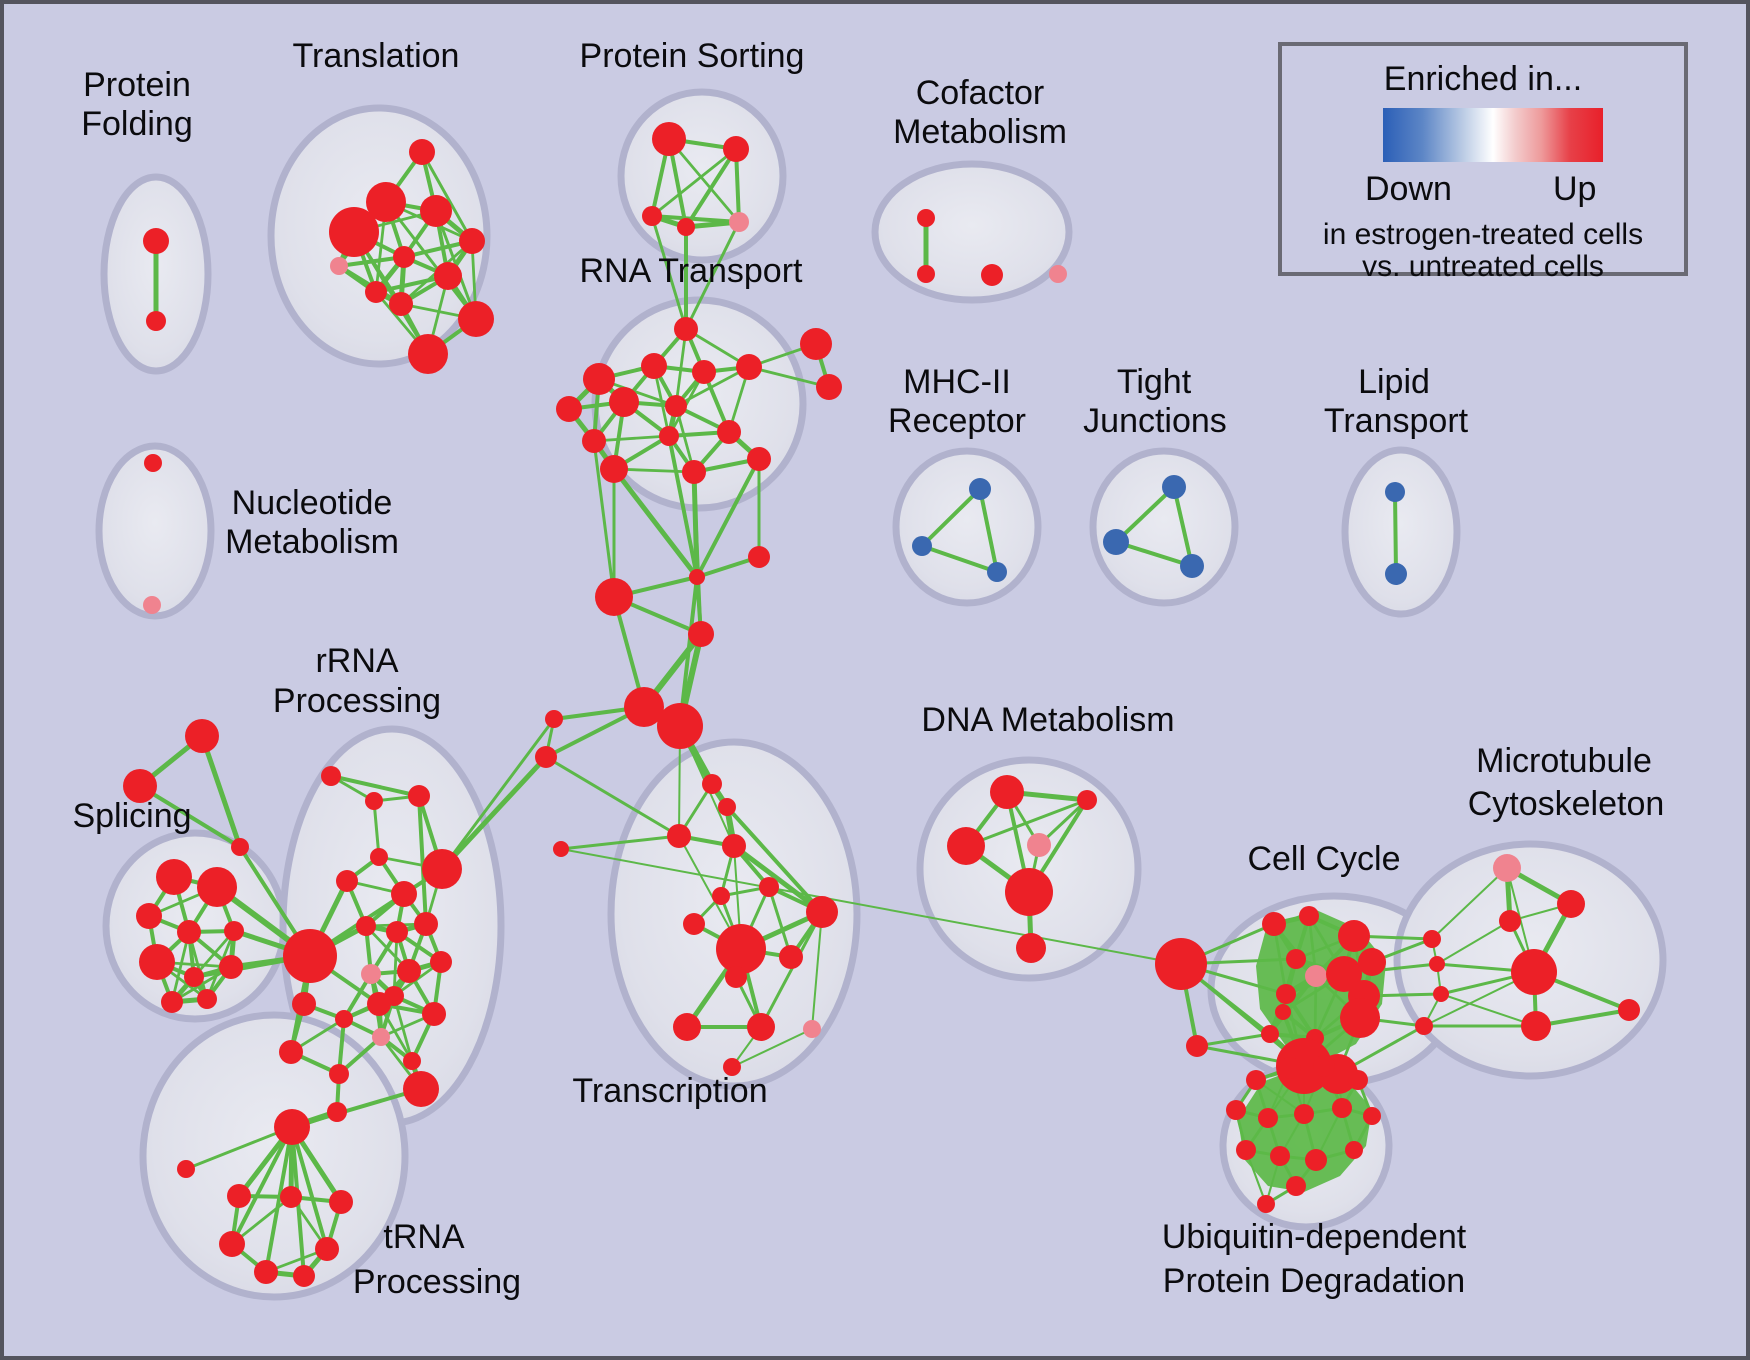  Describe the element at coordinates (683, 506) in the screenshot. I see `edge-rt11-chT` at that location.